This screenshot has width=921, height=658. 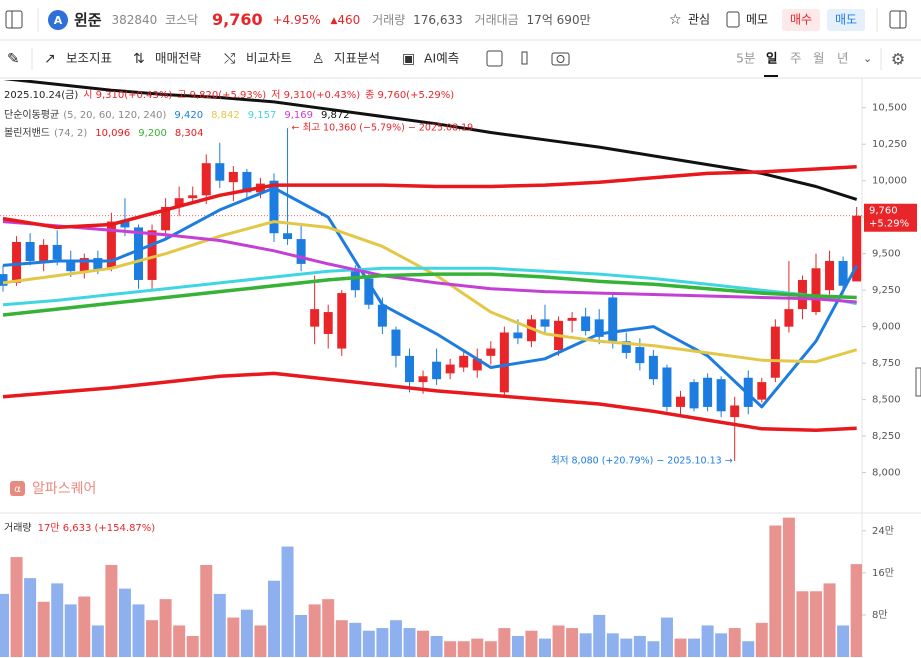 I want to click on period-tab: 주, so click(x=796, y=58).